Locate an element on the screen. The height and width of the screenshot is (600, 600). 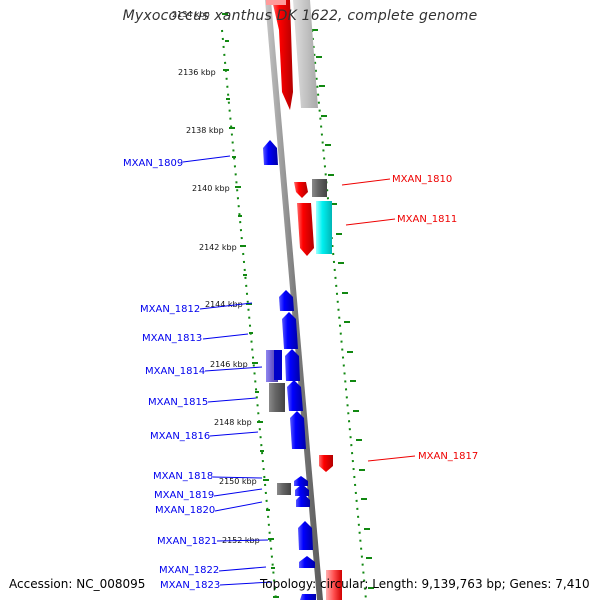
gene-label-mxan-1813: MXAN_1813 is located at coordinates (172, 338).